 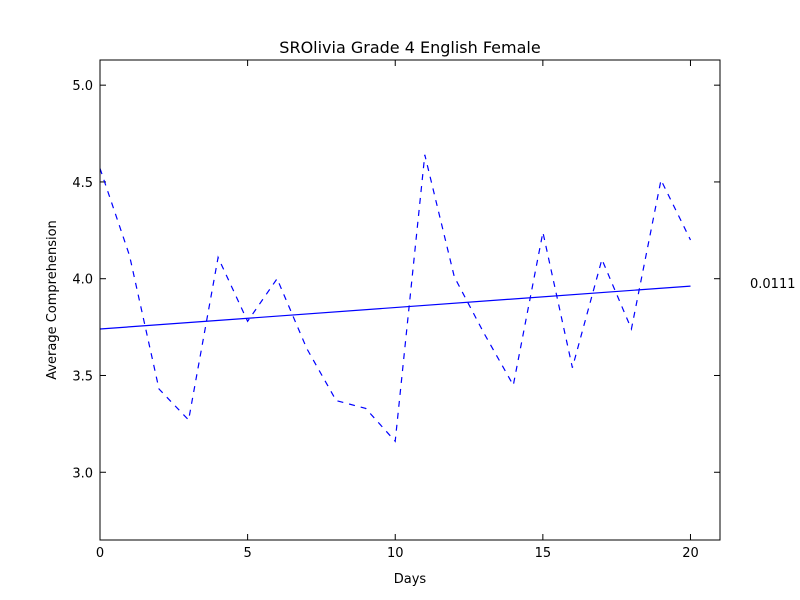 What do you see at coordinates (82, 376) in the screenshot?
I see `y-tick-label: 3.5` at bounding box center [82, 376].